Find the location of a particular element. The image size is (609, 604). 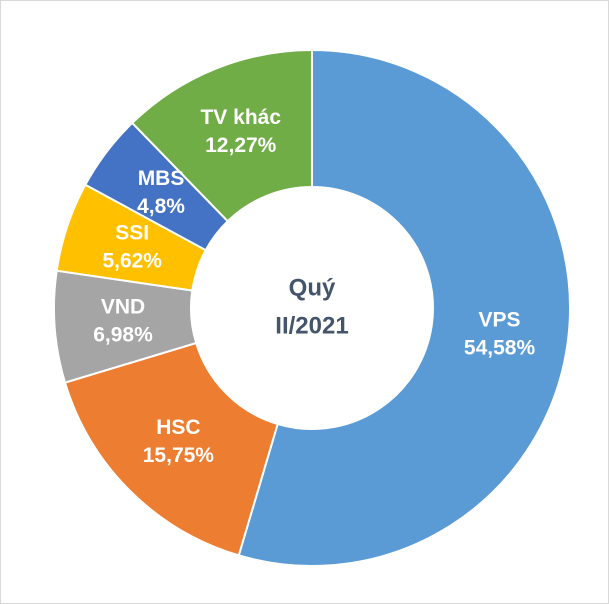

slice-name: SSI is located at coordinates (132, 233).